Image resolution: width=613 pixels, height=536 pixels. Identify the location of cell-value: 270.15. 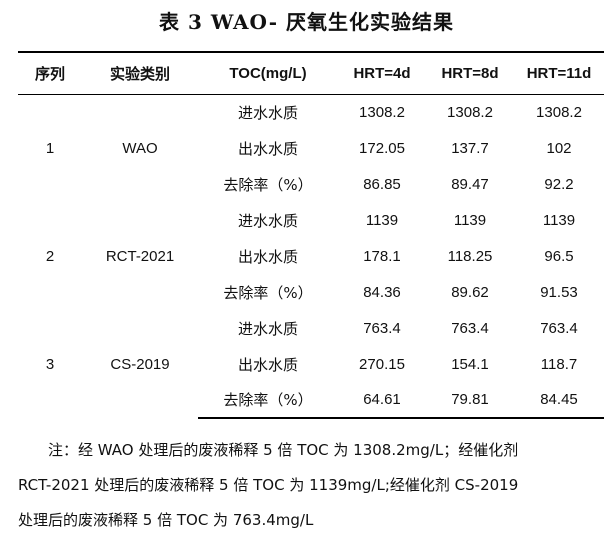
(382, 364).